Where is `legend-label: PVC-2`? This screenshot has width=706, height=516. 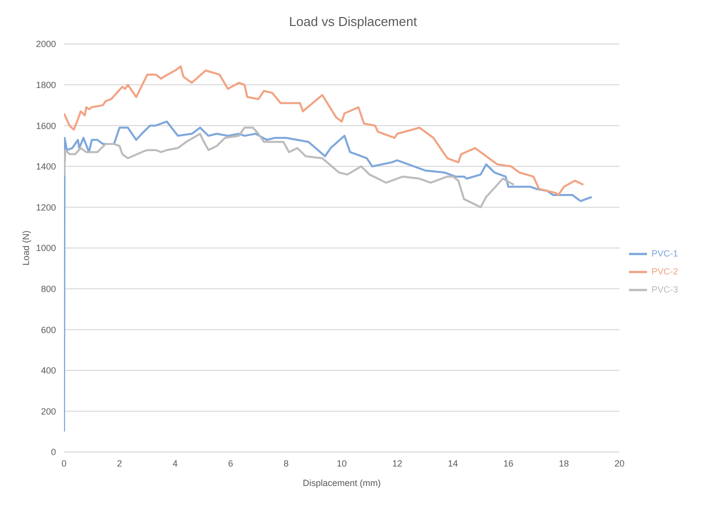 legend-label: PVC-2 is located at coordinates (664, 271).